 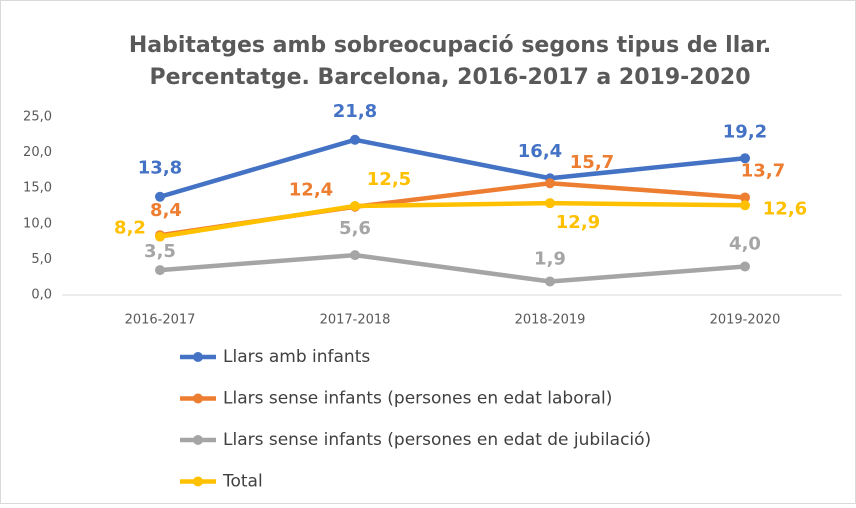 I want to click on data-label: 8,4, so click(x=166, y=210).